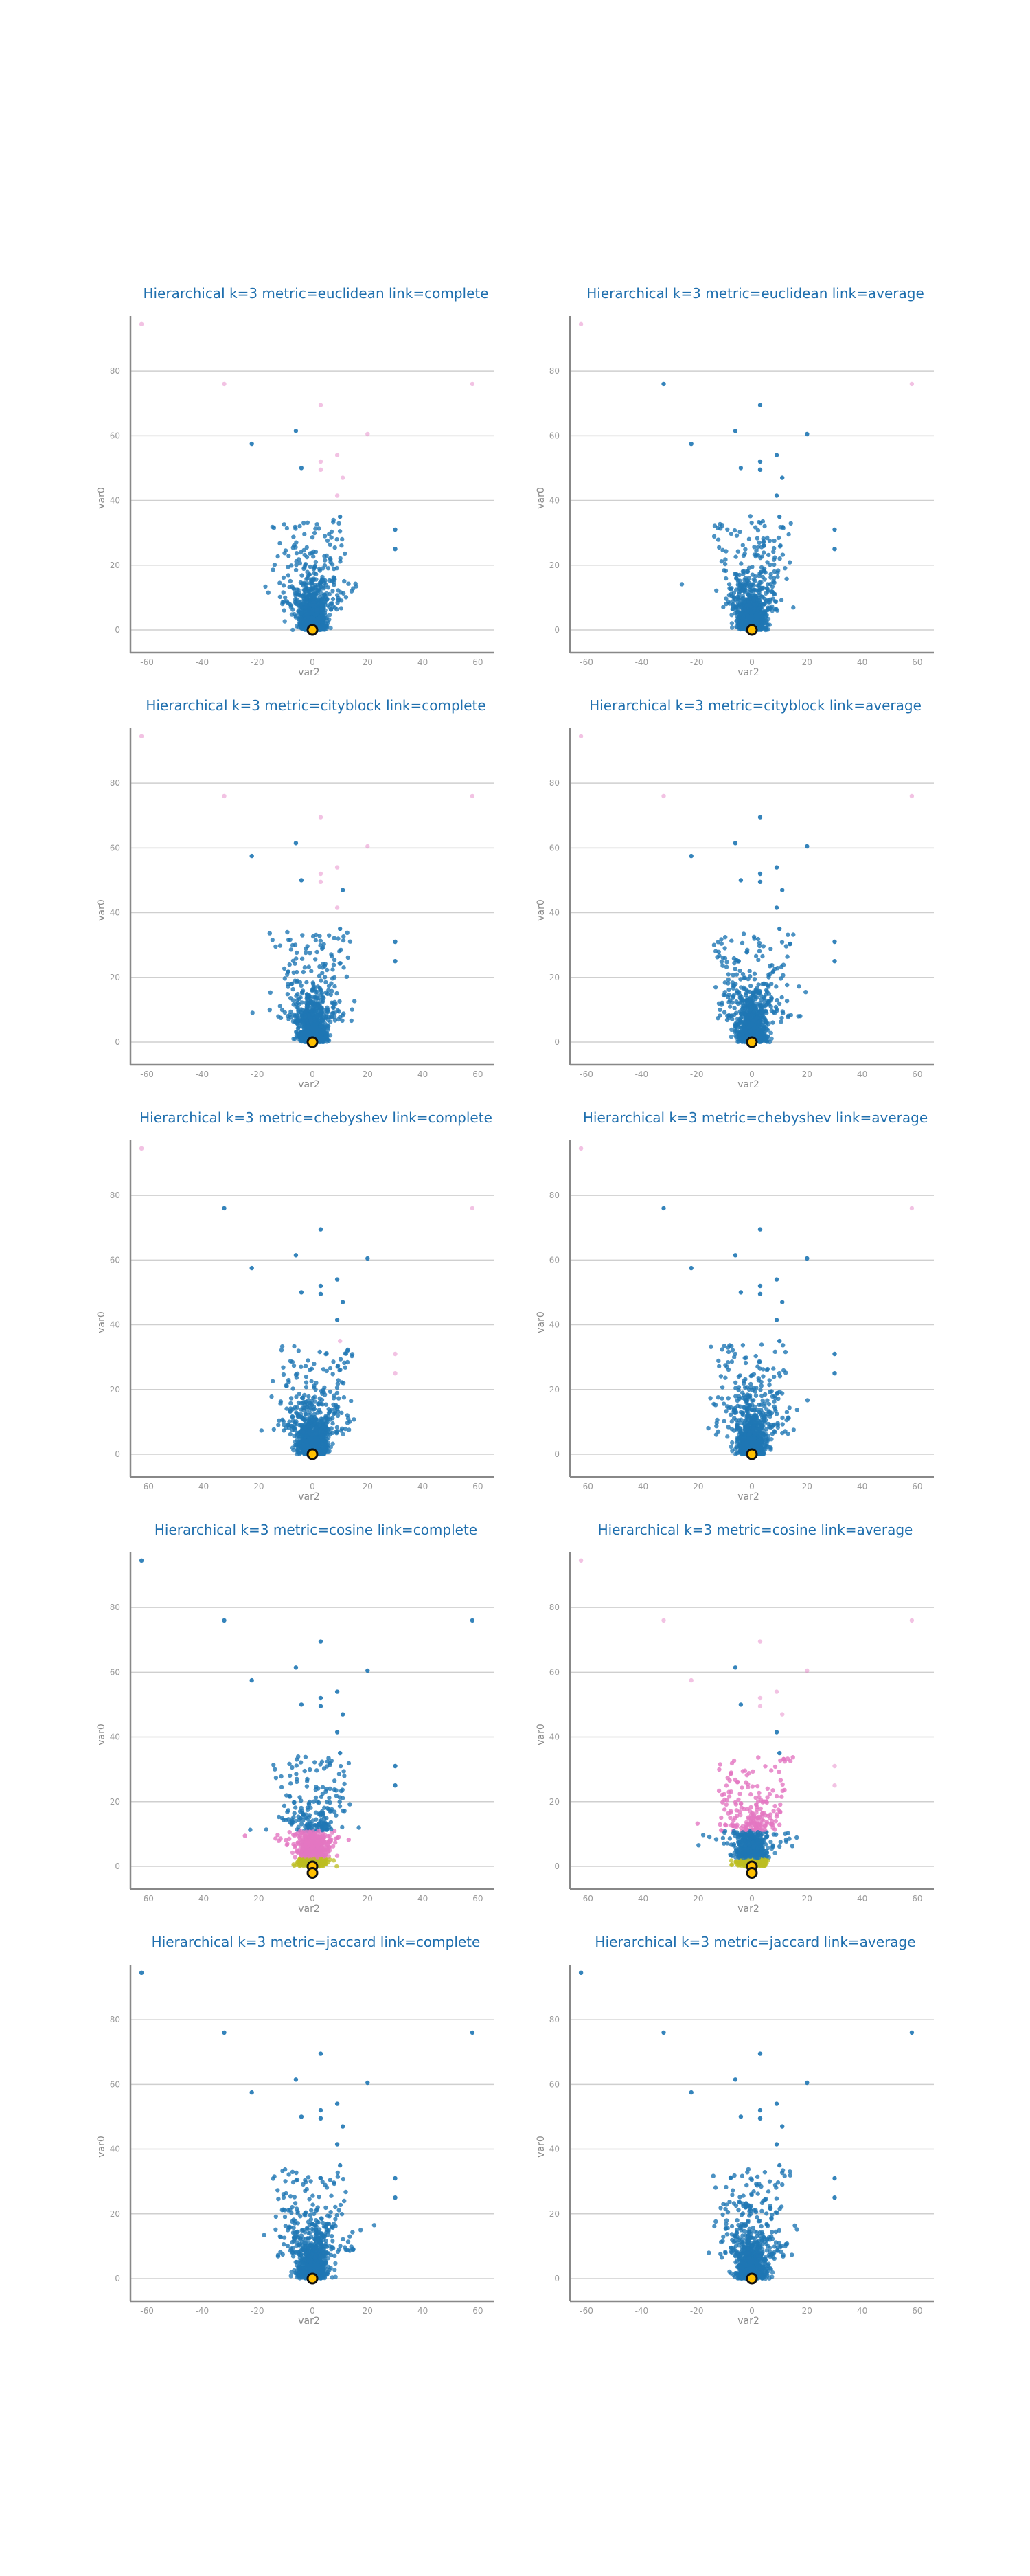  I want to click on x-tick-label: 20, so click(368, 662).